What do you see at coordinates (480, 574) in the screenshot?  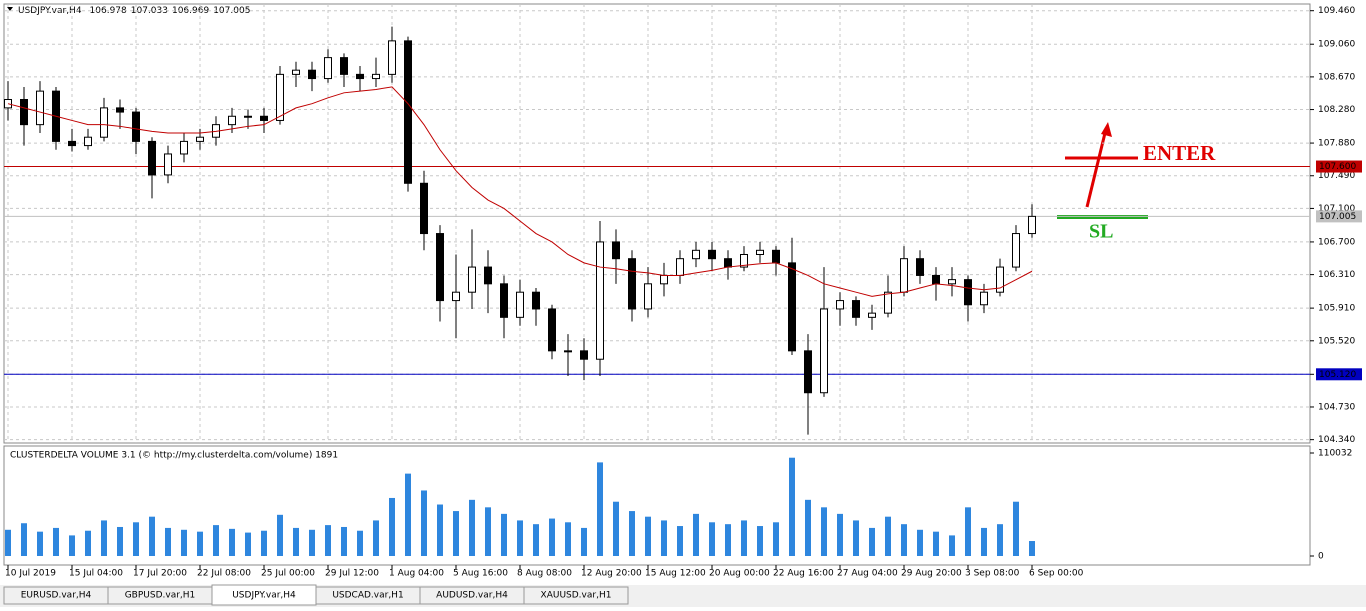 I see `x-tick-label: 5 Aug 16:00` at bounding box center [480, 574].